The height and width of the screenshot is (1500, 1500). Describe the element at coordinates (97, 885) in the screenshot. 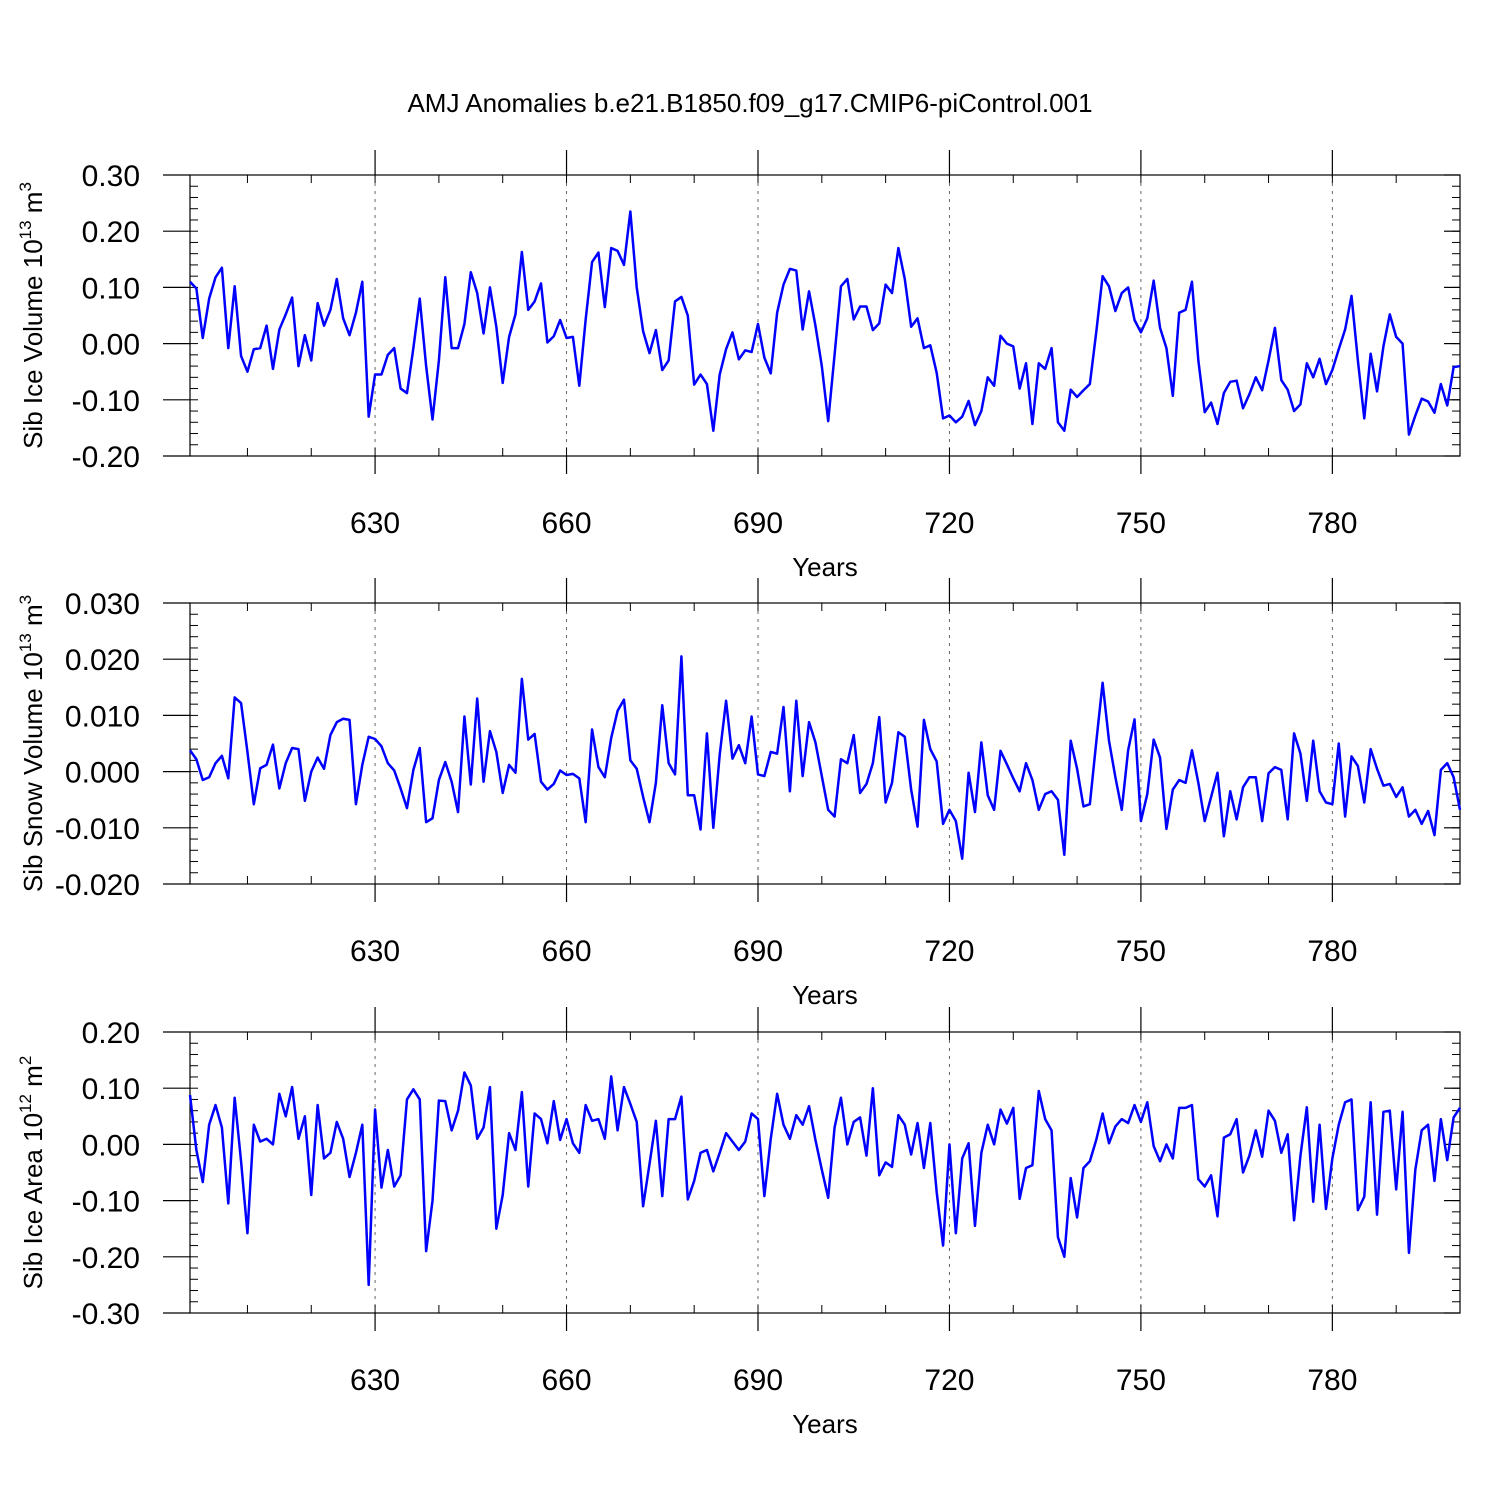

I see `y-tick-label: -0.020` at that location.